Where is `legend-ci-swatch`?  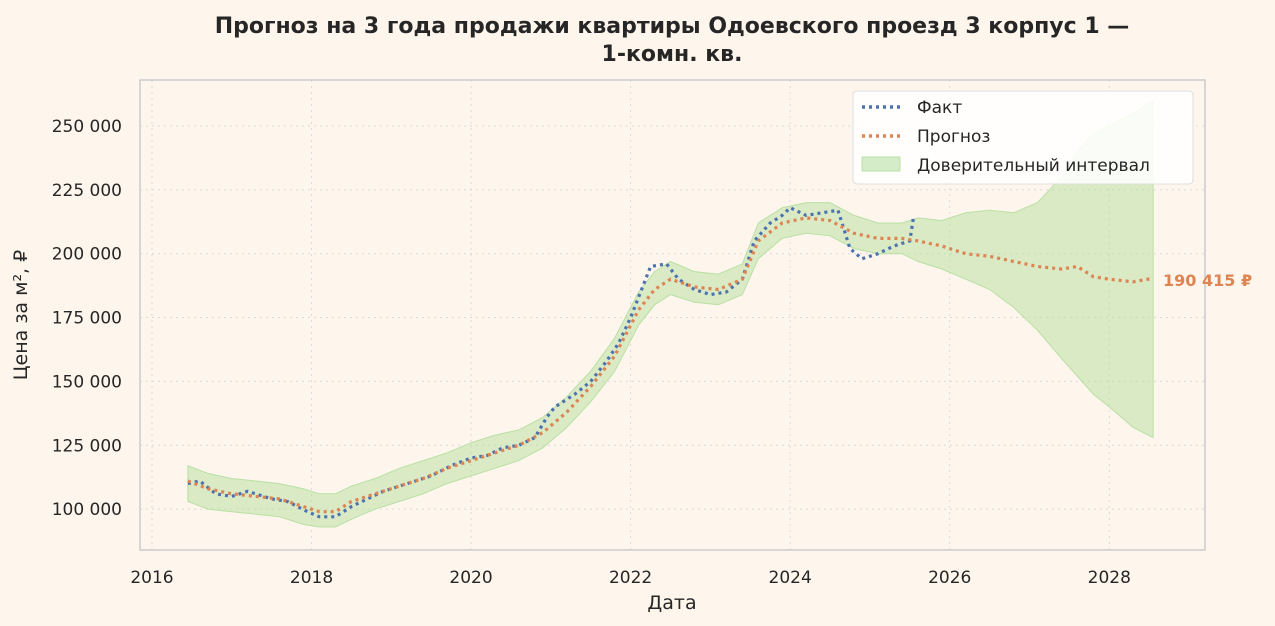
legend-ci-swatch is located at coordinates (881, 164).